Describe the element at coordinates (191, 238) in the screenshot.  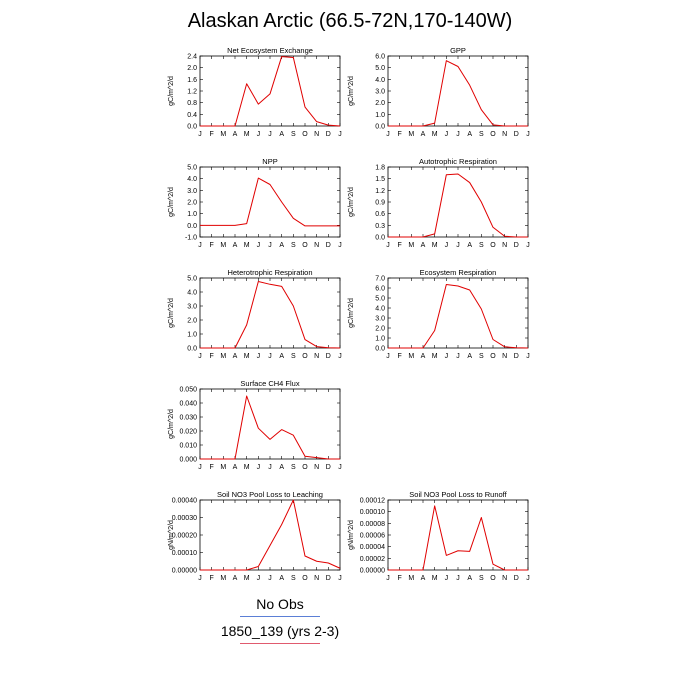
I see `y-tick-label: -1.0` at that location.